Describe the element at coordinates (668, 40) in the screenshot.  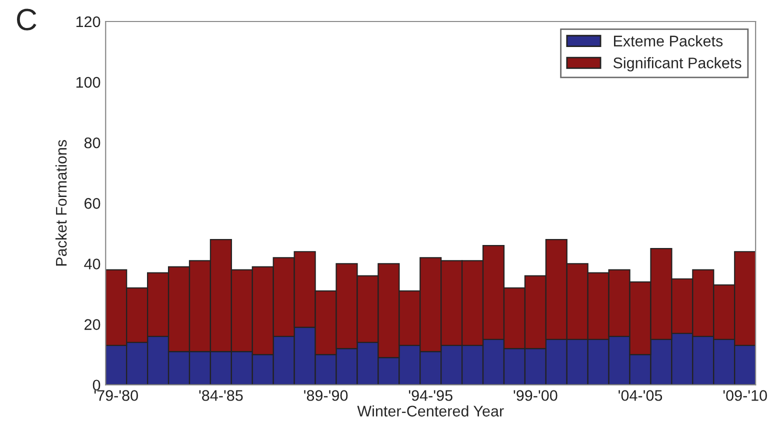
I see `legend-label: Exteme Packets` at that location.